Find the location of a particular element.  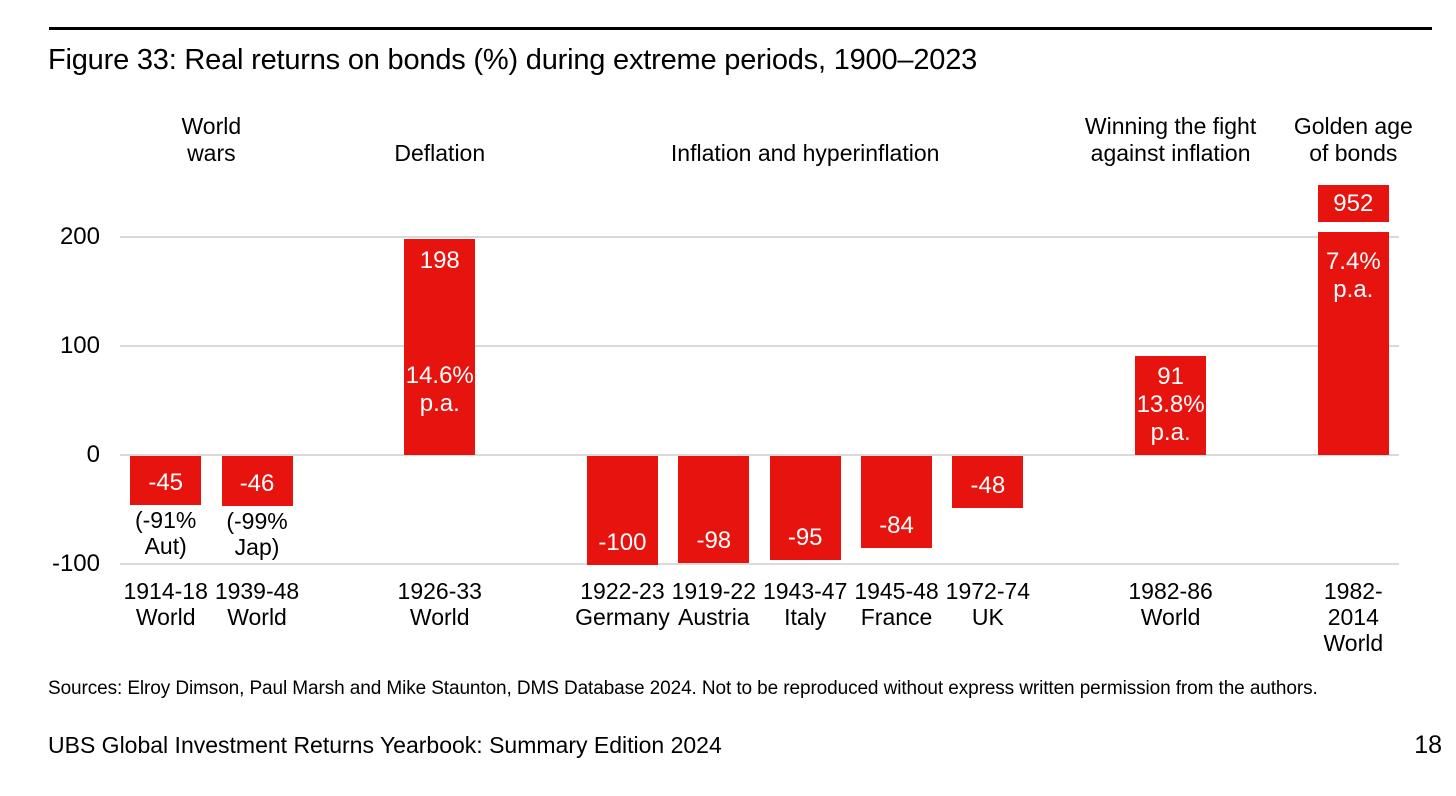

bar-value-label: -95 is located at coordinates (805, 537).